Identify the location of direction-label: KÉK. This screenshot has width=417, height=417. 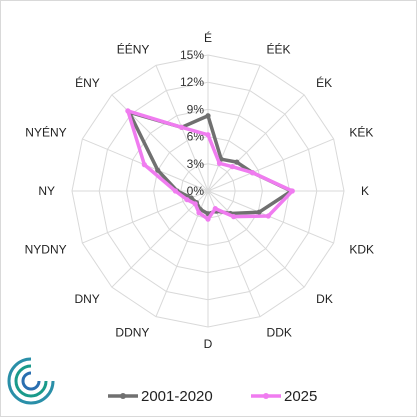
(361, 131).